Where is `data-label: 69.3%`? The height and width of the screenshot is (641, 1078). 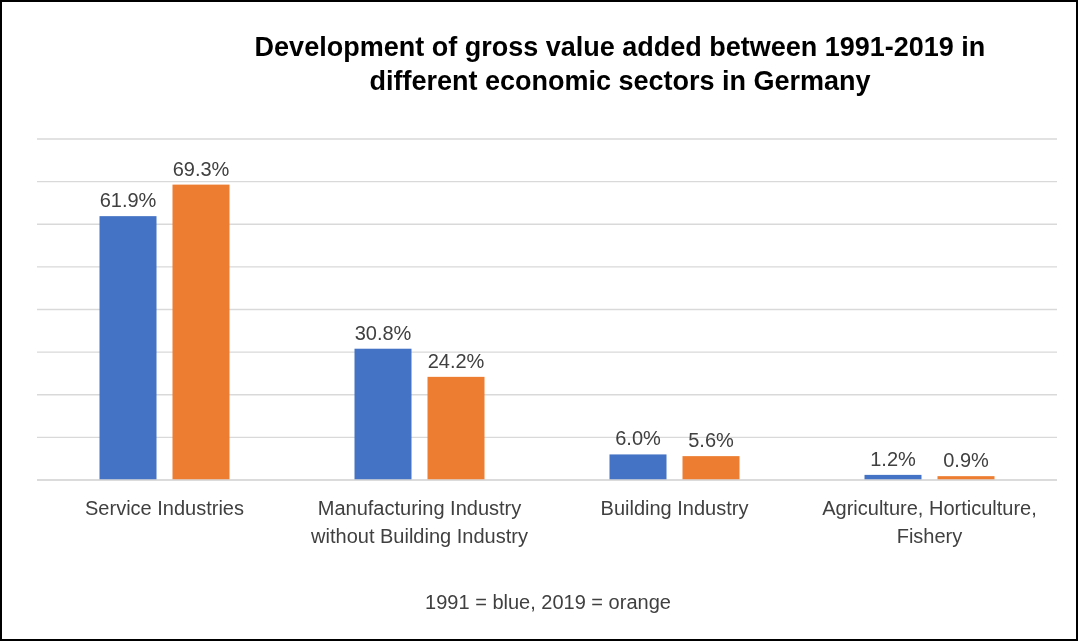 data-label: 69.3% is located at coordinates (201, 168).